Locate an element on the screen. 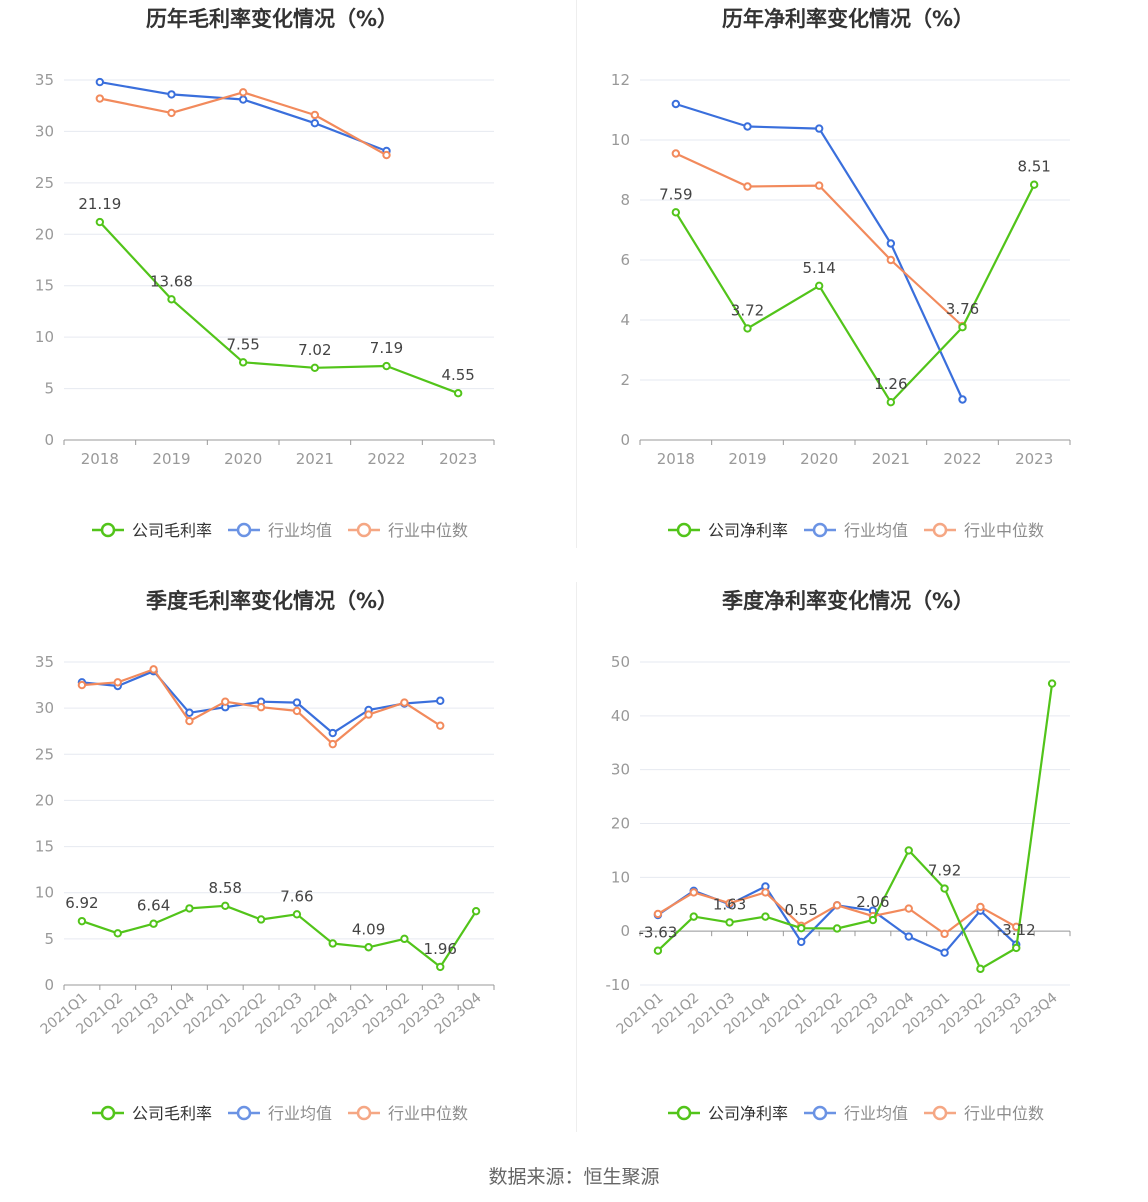 The width and height of the screenshot is (1148, 1202). data-label: 13.68 is located at coordinates (171, 281).